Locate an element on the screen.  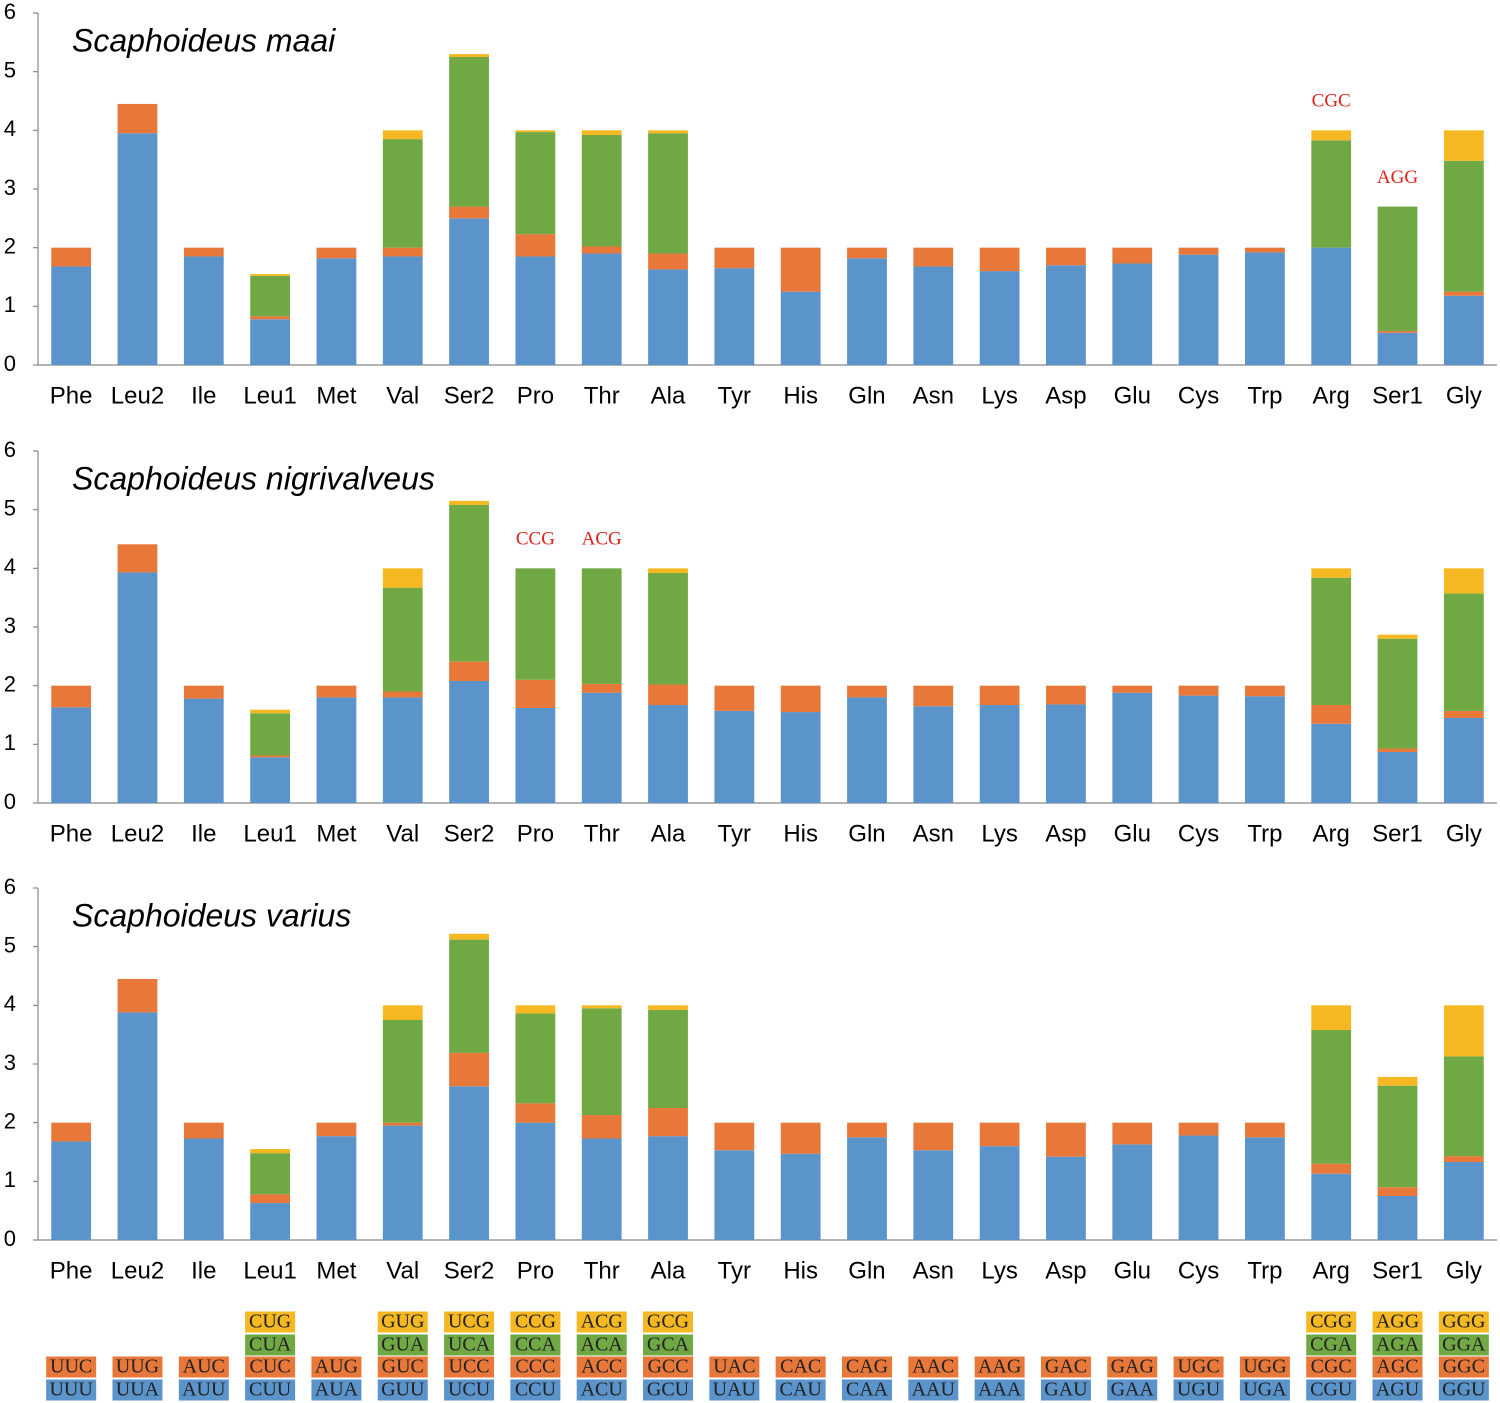
codon-label: ACC is located at coordinates (601, 1367).